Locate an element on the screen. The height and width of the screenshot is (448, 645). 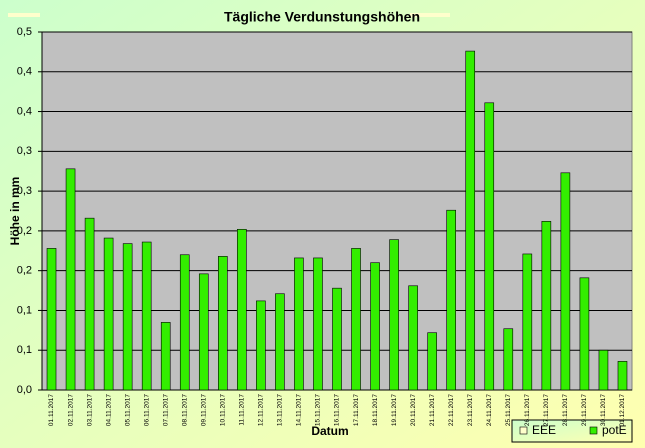
x-tick-label: 05.11.2017 is located at coordinates (127, 410).